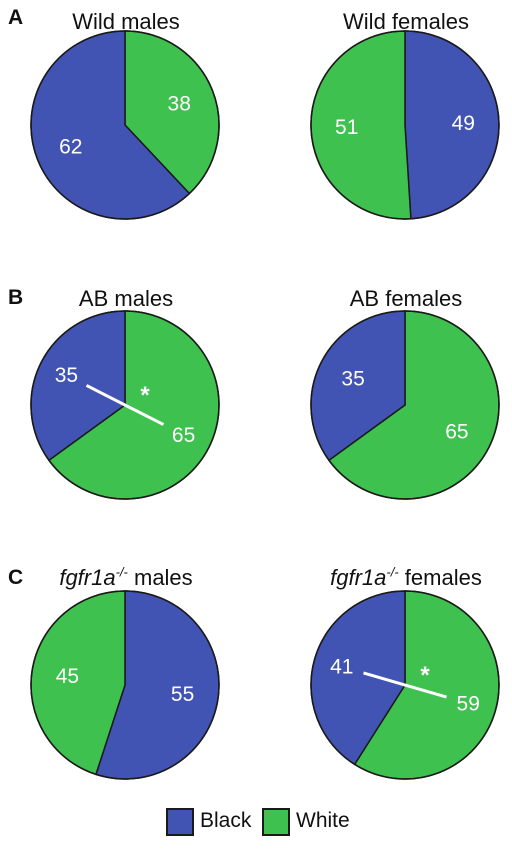 This screenshot has width=512, height=850. Describe the element at coordinates (16, 297) in the screenshot. I see `panel-letter-b: B` at that location.